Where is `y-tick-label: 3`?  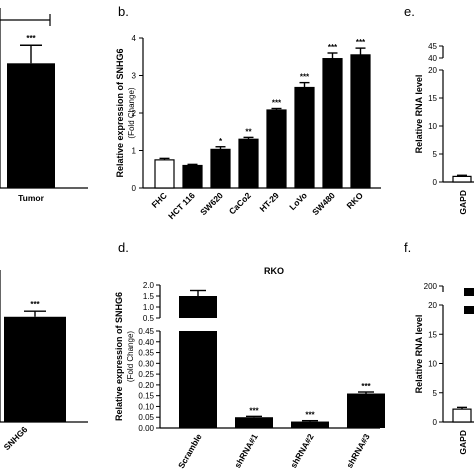 y-tick-label: 3 is located at coordinates (134, 76).